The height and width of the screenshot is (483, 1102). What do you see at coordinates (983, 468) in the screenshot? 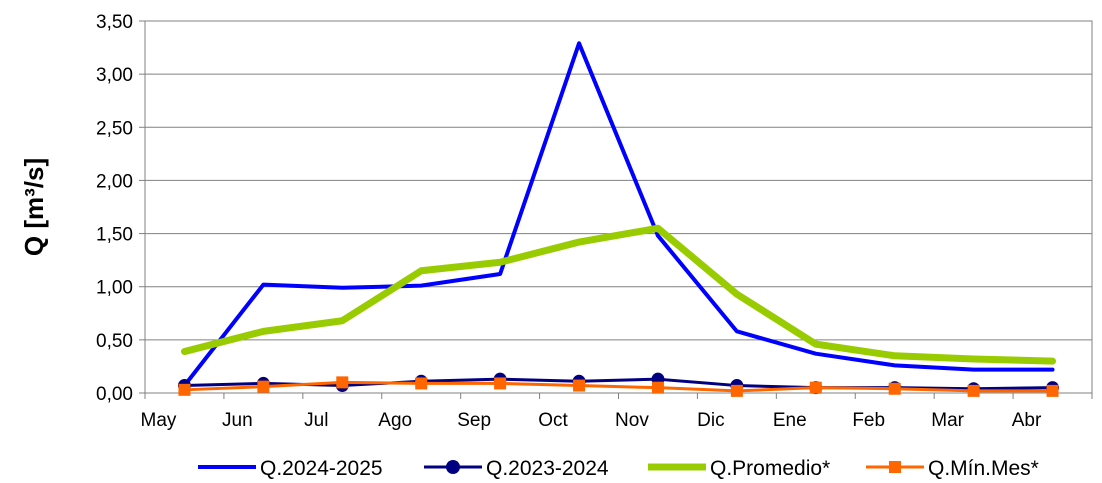
I see `legend-label: Q.Mín.Mes*` at bounding box center [983, 468].